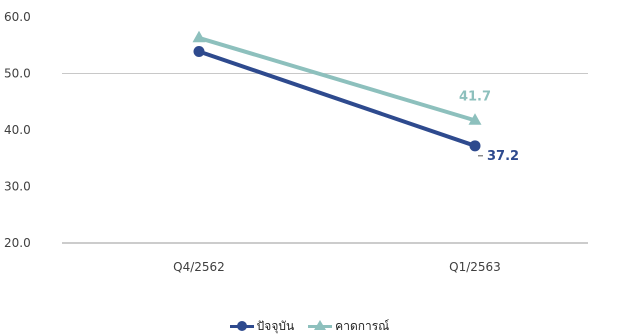  I want to click on y-tick-label: 30.0, so click(17, 187).